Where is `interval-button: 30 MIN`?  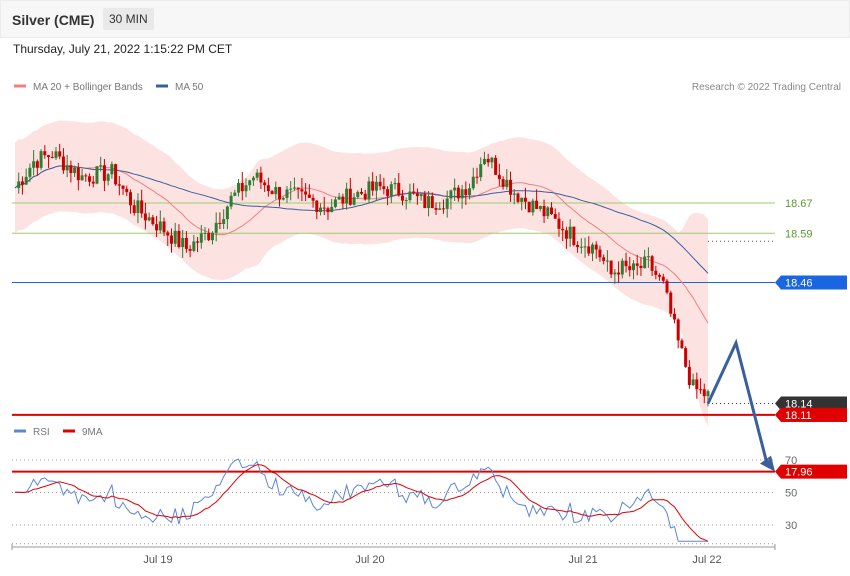 interval-button: 30 MIN is located at coordinates (128, 19).